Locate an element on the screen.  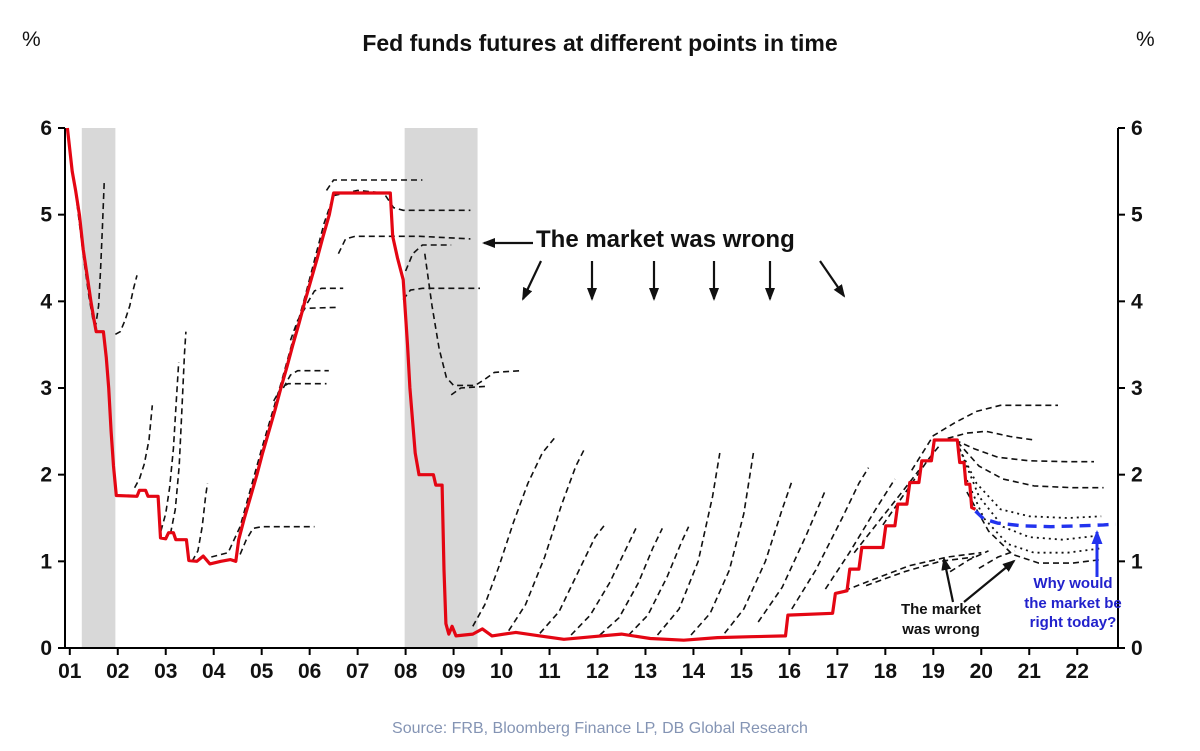
y-tick-label-right: 3 is located at coordinates (1137, 388).